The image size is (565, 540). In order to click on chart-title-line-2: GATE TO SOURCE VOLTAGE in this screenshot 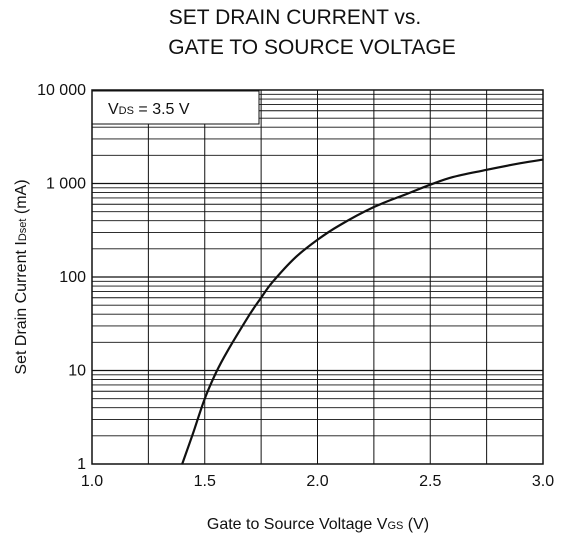, I will do `click(311, 47)`.